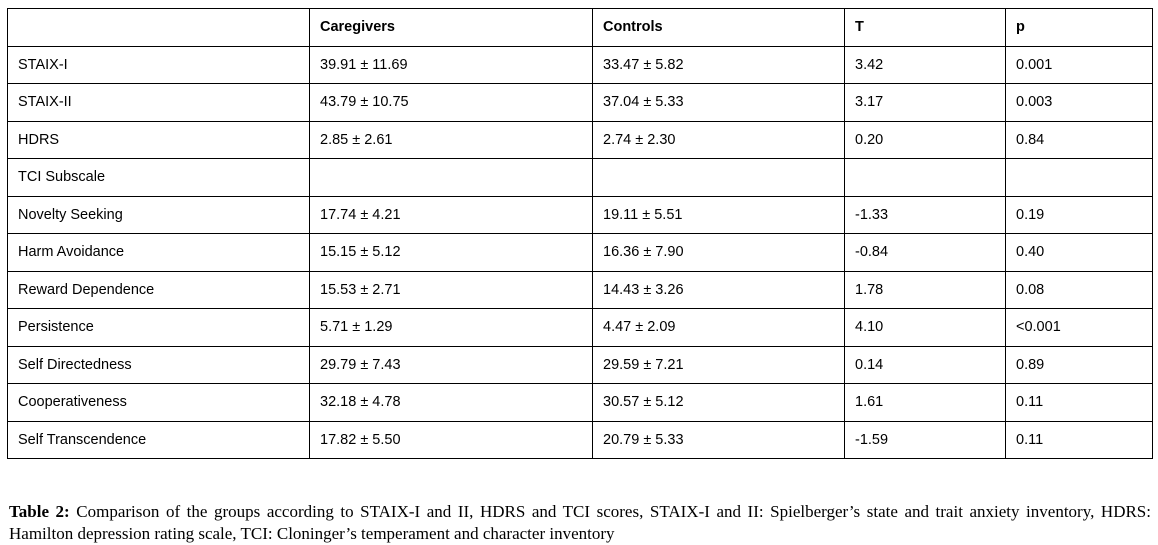 Image resolution: width=1158 pixels, height=545 pixels. Describe the element at coordinates (158, 327) in the screenshot. I see `row-label-cell: Persistence` at that location.